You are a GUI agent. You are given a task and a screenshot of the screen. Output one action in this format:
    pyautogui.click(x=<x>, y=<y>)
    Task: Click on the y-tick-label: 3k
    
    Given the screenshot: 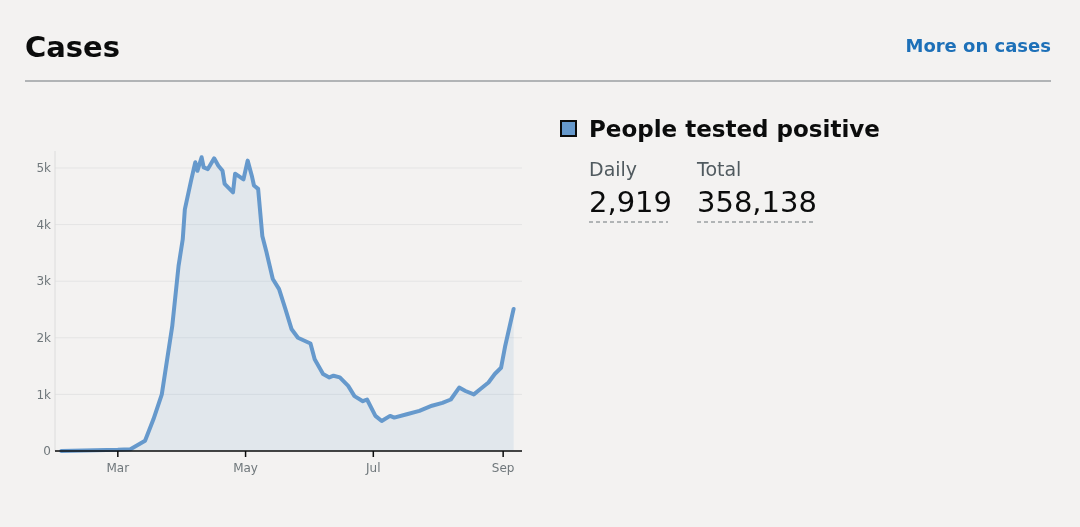 What is the action you would take?
    pyautogui.click(x=44, y=281)
    